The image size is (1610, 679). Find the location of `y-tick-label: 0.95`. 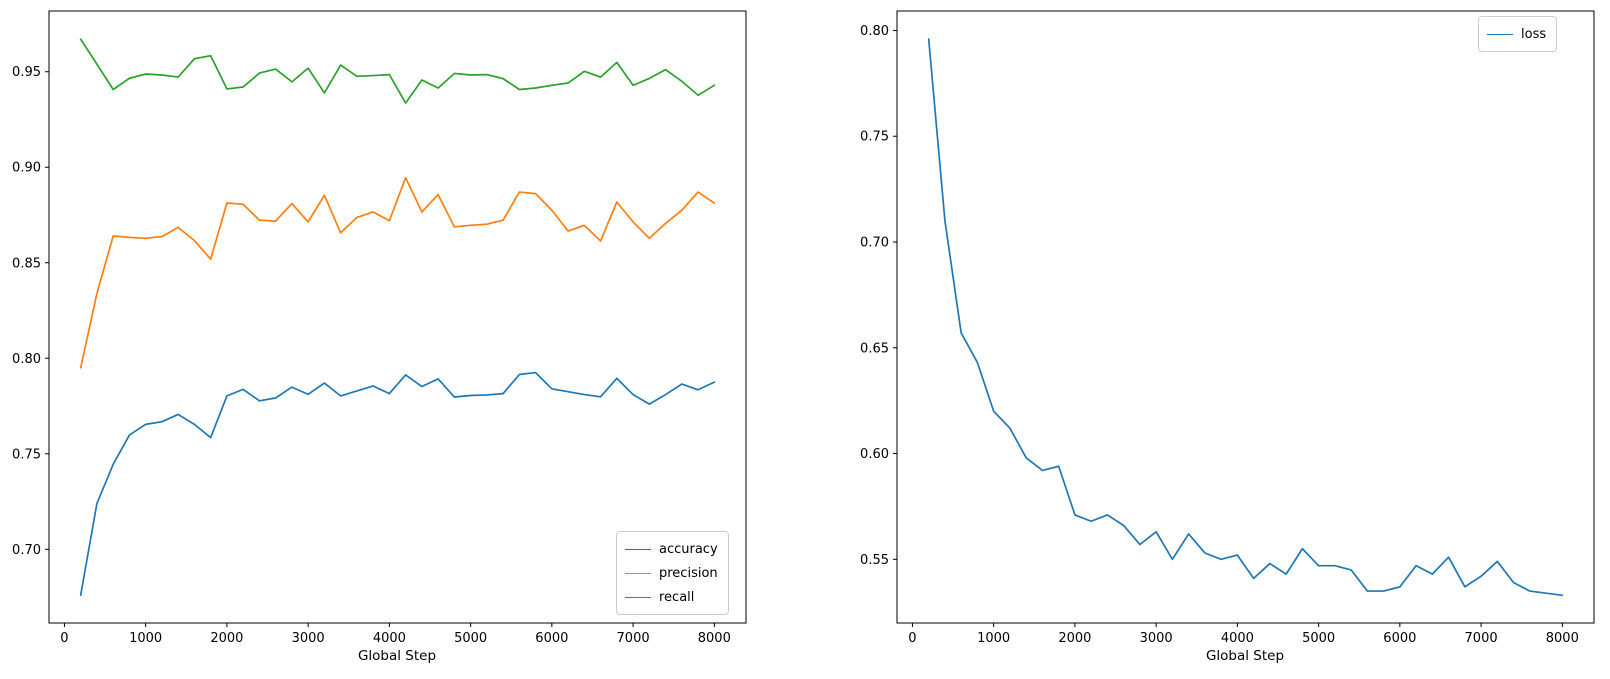

y-tick-label: 0.95 is located at coordinates (26, 72).